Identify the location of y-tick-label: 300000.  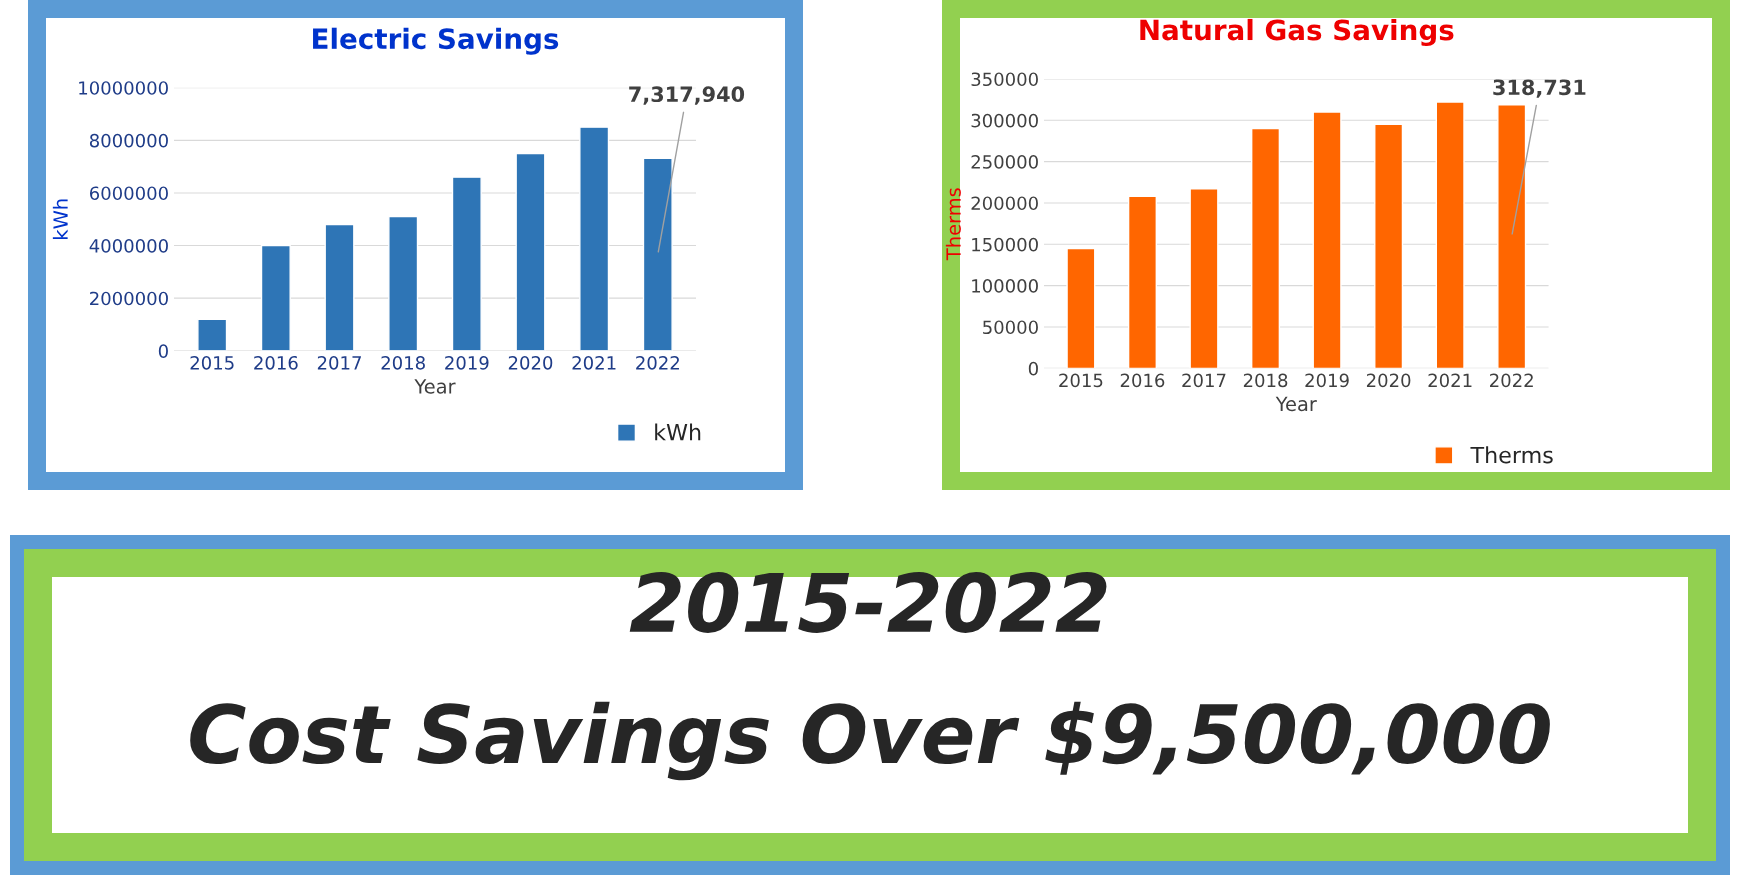
(1004, 120).